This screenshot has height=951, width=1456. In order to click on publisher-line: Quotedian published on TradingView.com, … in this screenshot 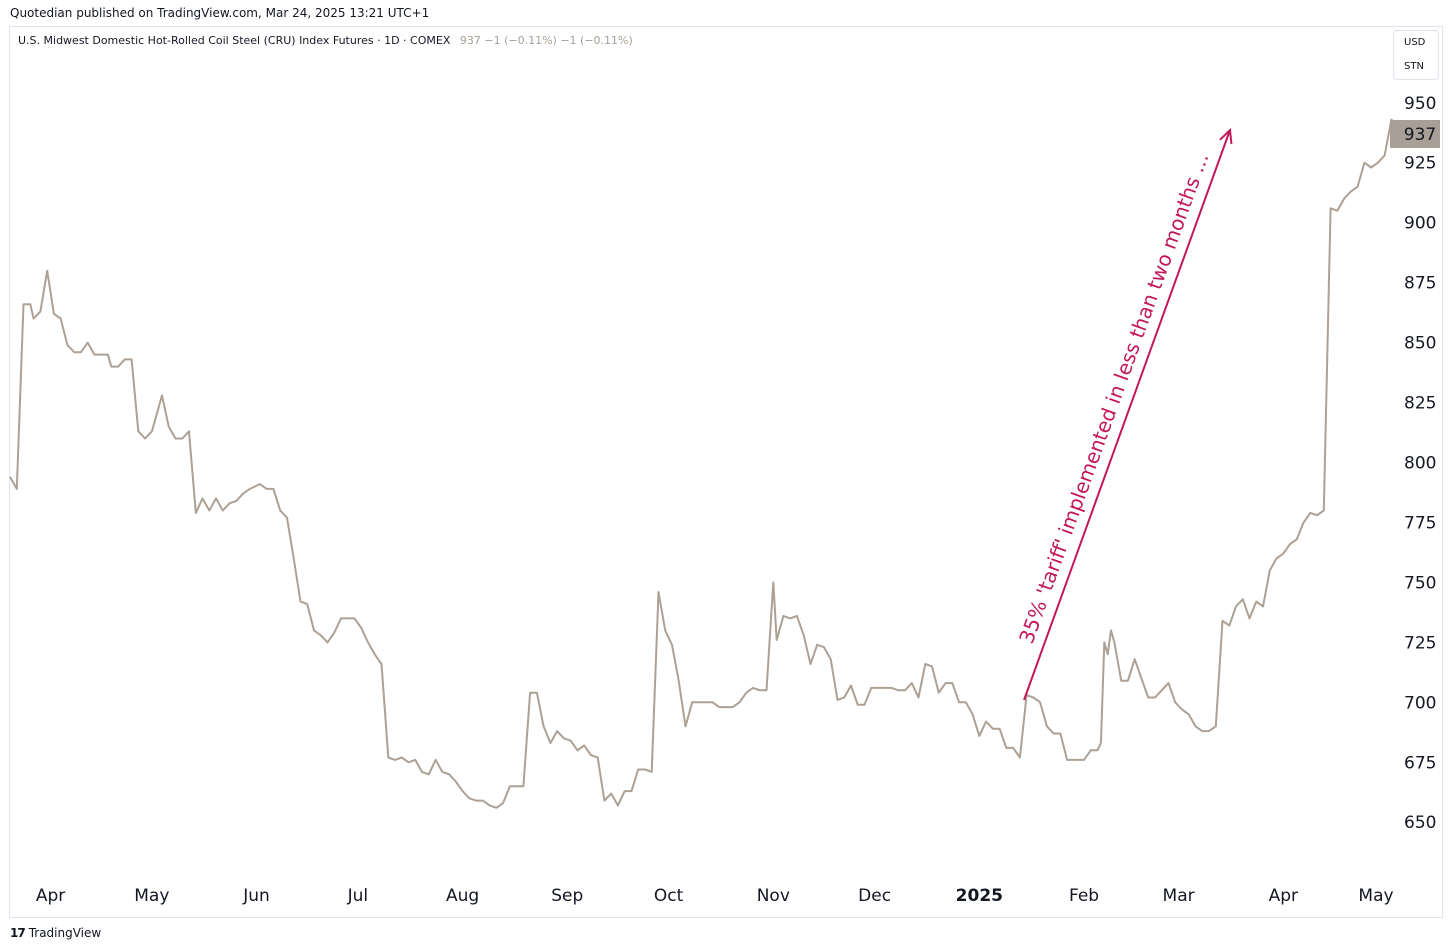, I will do `click(220, 13)`.